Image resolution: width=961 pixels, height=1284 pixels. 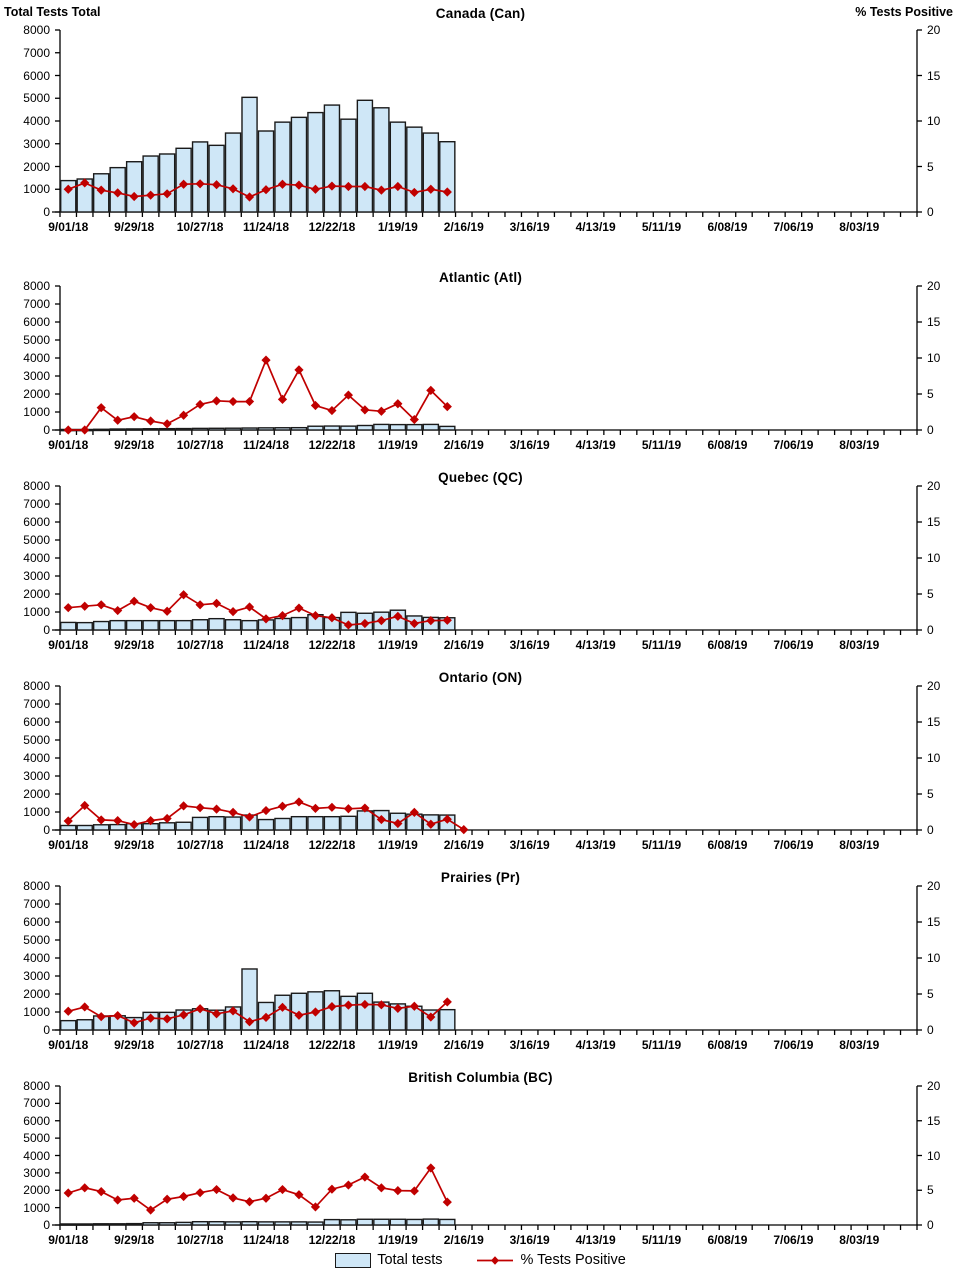 What do you see at coordinates (727, 845) in the screenshot?
I see `x-axis-tick-label: 6/08/19` at bounding box center [727, 845].